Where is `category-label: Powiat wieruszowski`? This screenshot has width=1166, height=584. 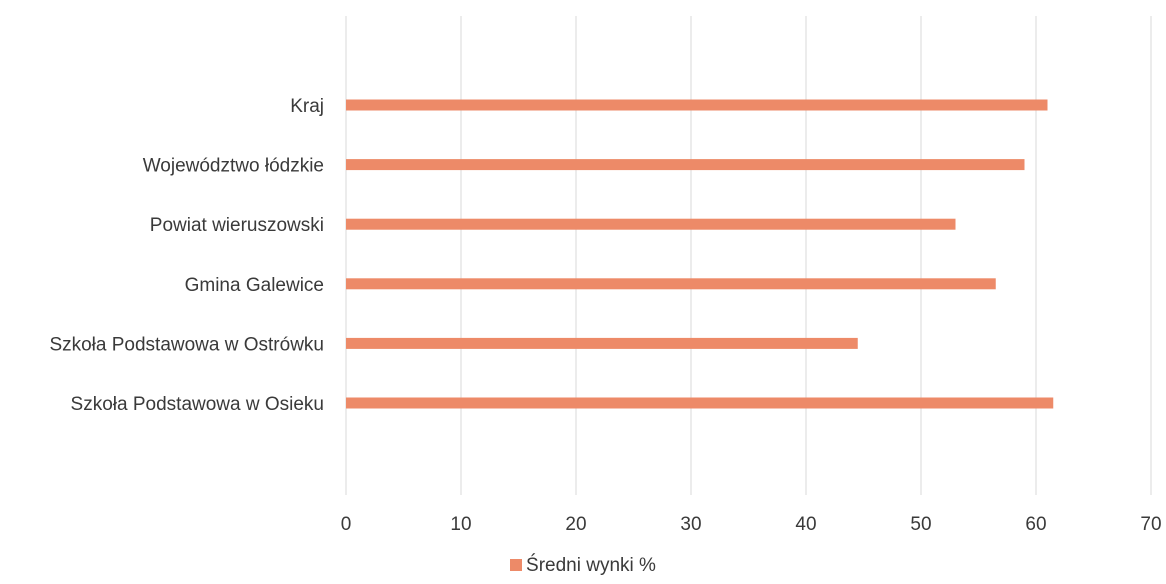
category-label: Powiat wieruszowski is located at coordinates (237, 225).